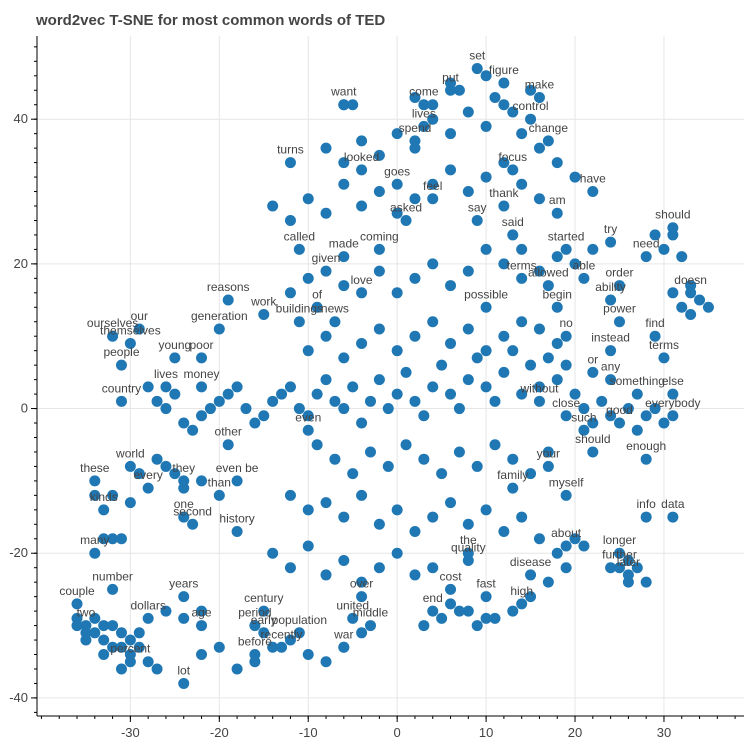  What do you see at coordinates (451, 576) in the screenshot?
I see `point-label: cost` at bounding box center [451, 576].